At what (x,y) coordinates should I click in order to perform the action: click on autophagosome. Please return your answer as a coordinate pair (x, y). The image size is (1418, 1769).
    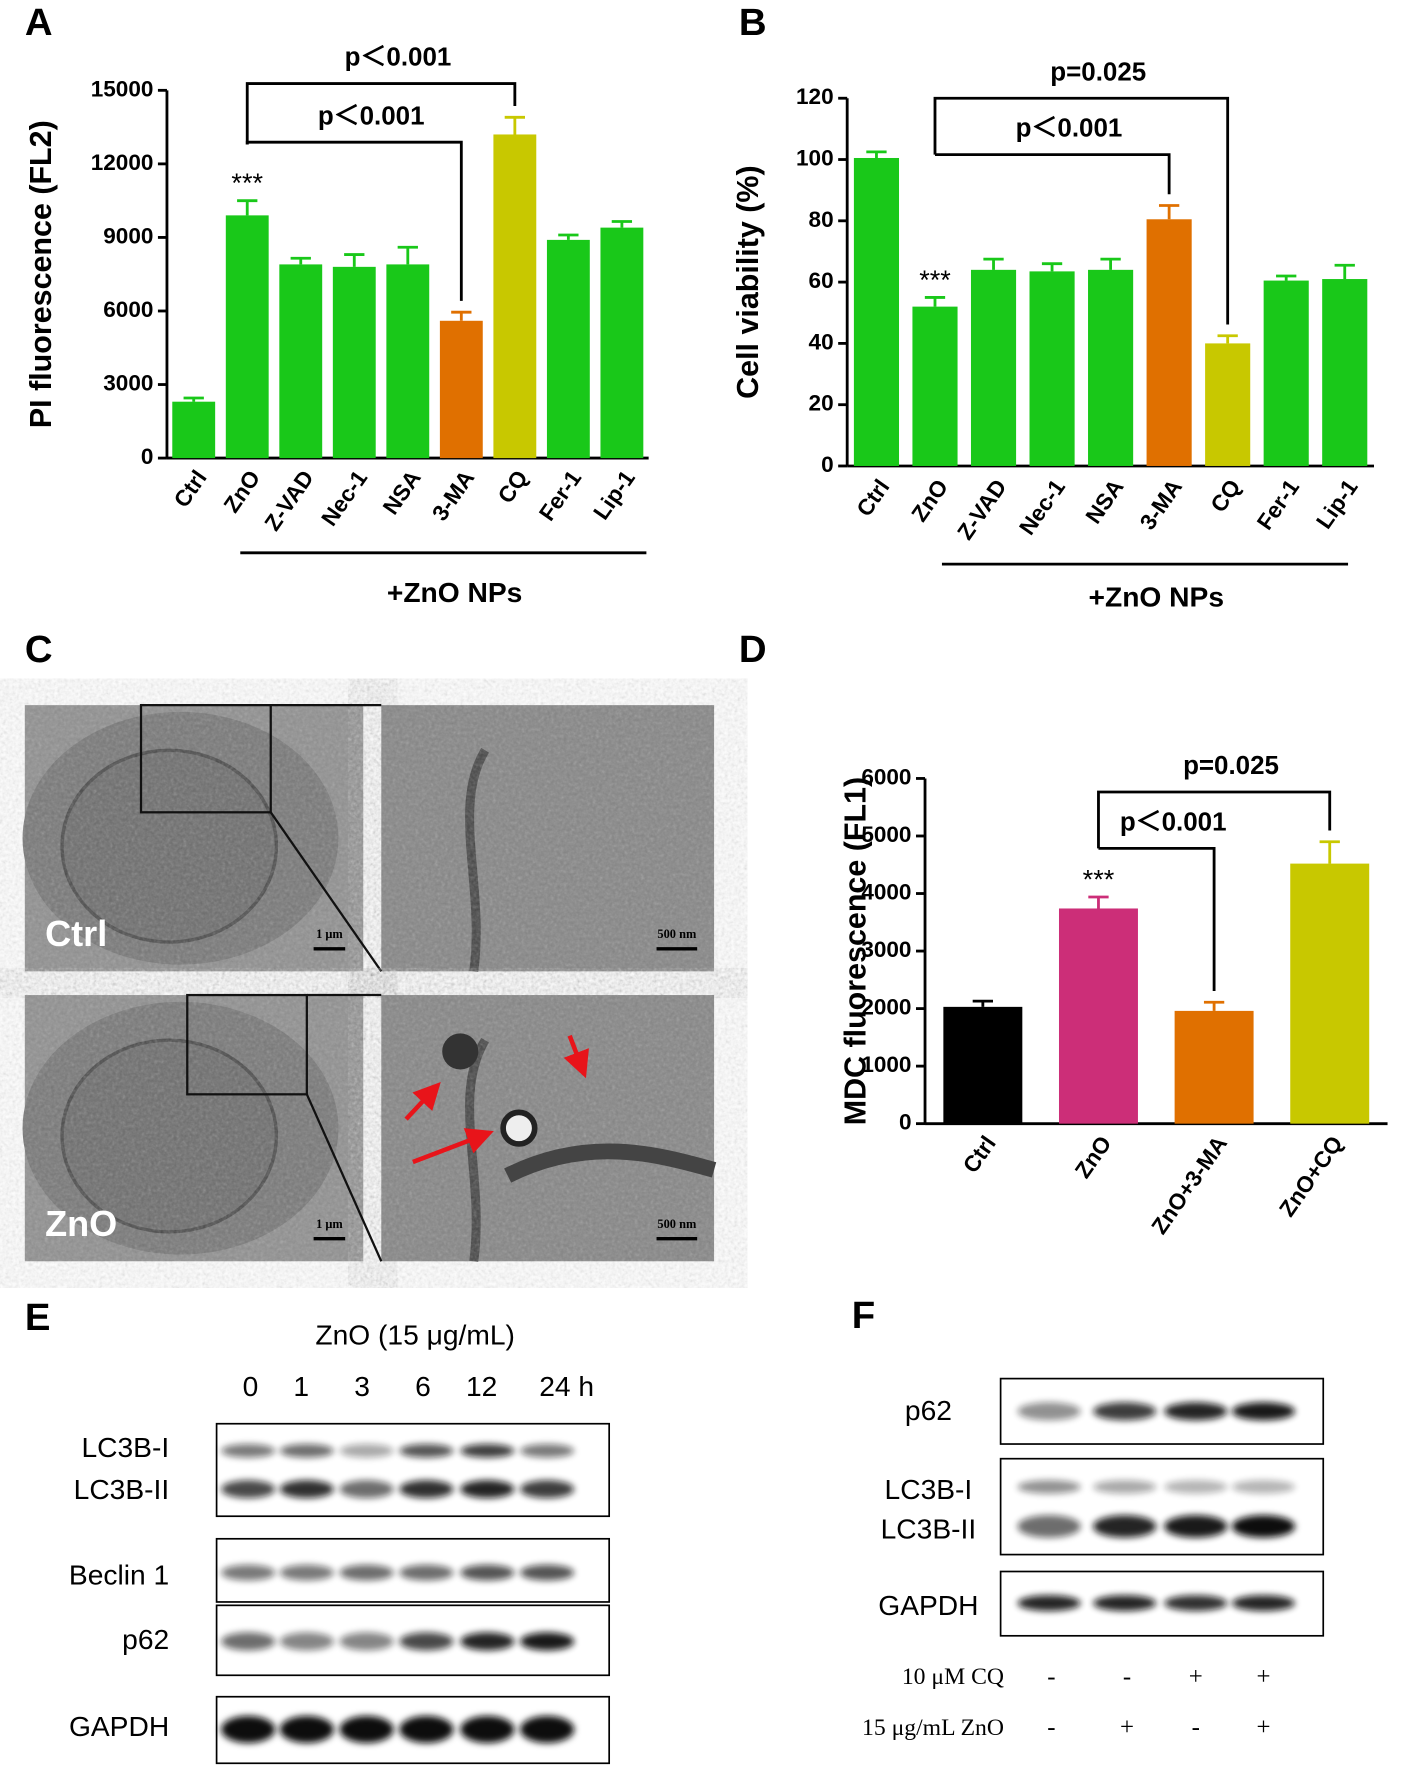
    Looking at the image, I should click on (460, 1051).